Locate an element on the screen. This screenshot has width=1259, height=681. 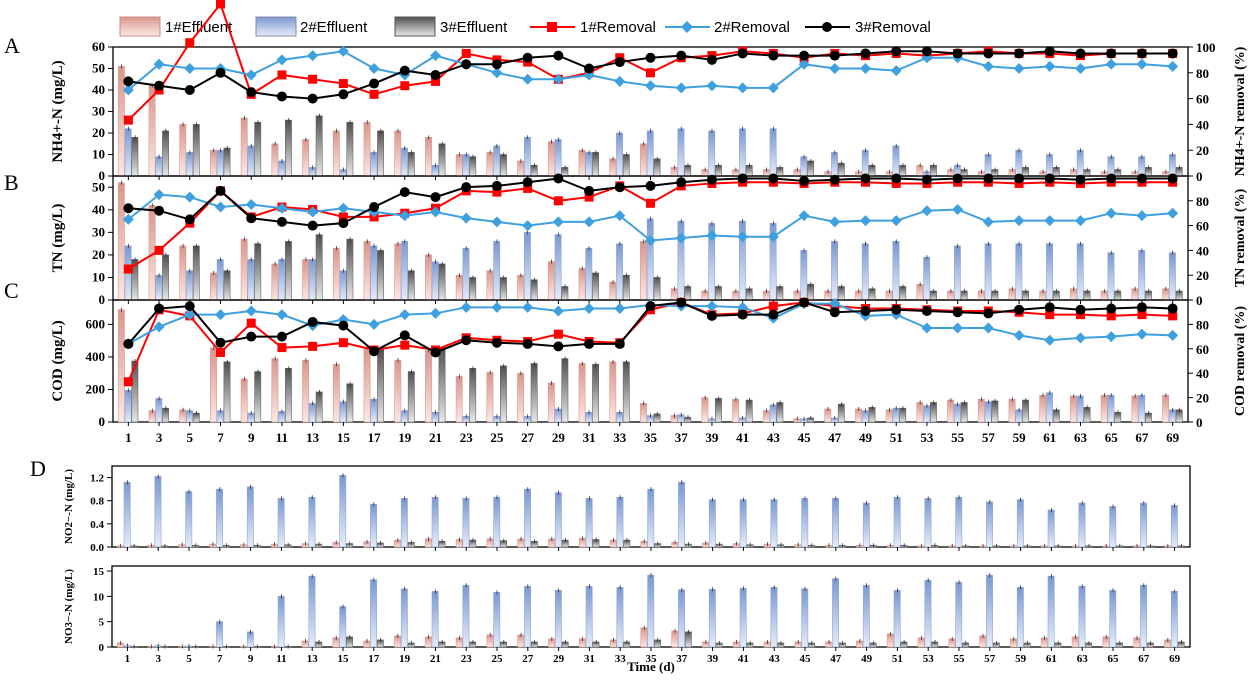
legend-swatch-effluent1 is located at coordinates (140, 26).